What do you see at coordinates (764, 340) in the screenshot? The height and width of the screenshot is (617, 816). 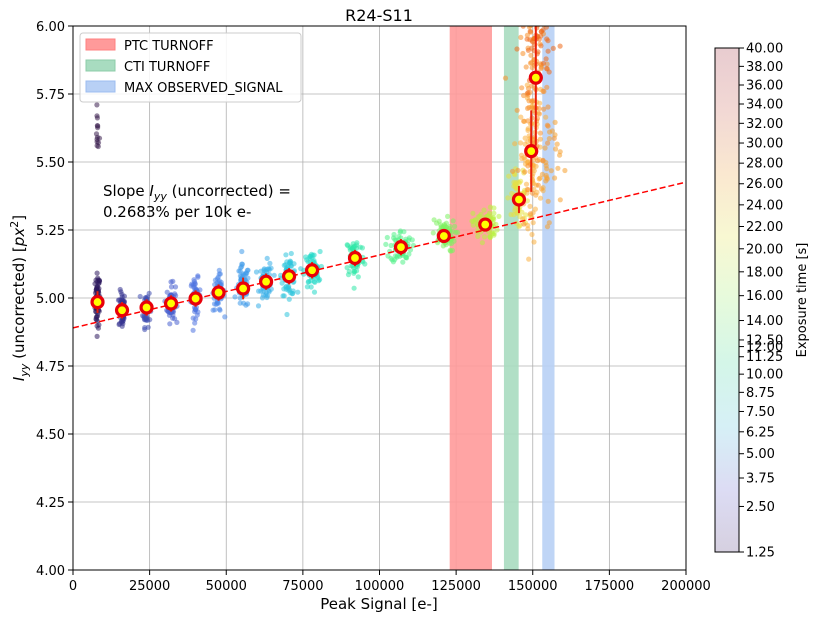 I see `colorbar-tick-label: 12.50` at bounding box center [764, 340].